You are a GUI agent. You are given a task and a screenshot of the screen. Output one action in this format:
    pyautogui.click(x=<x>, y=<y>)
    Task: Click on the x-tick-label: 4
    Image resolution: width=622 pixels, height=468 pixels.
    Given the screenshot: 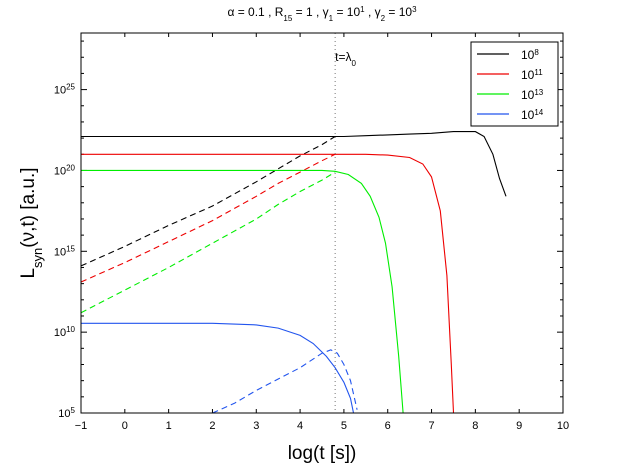 What is the action you would take?
    pyautogui.click(x=300, y=426)
    